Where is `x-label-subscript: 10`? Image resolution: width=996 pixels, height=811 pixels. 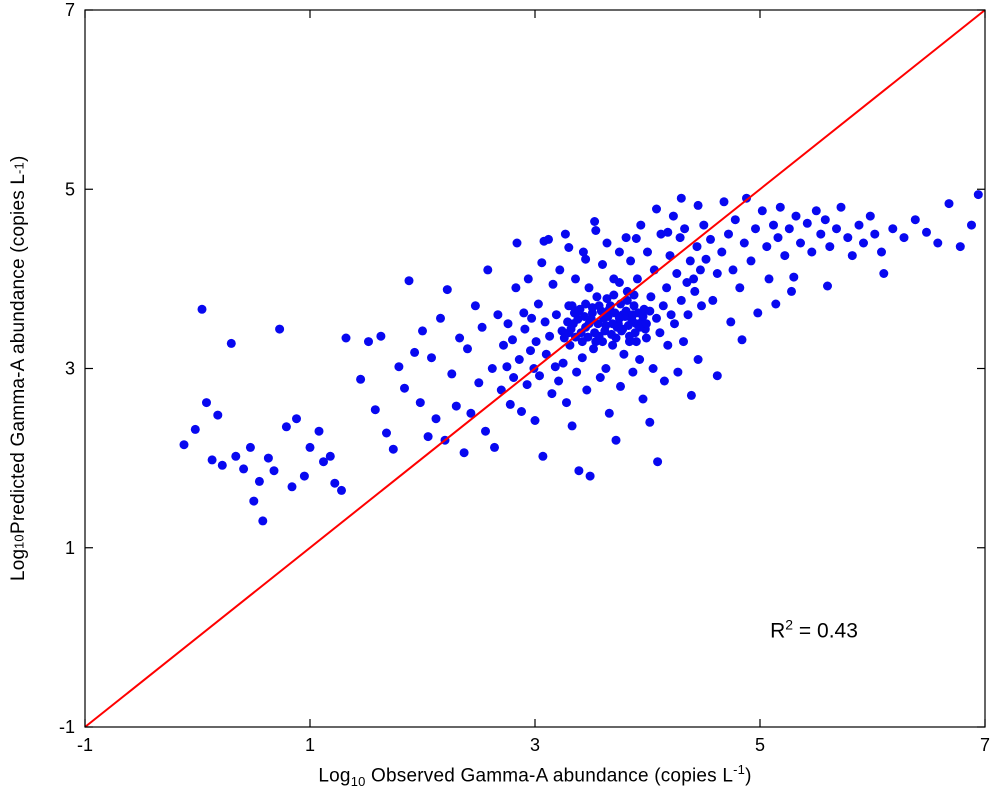
x-label-subscript: 10 is located at coordinates (358, 782).